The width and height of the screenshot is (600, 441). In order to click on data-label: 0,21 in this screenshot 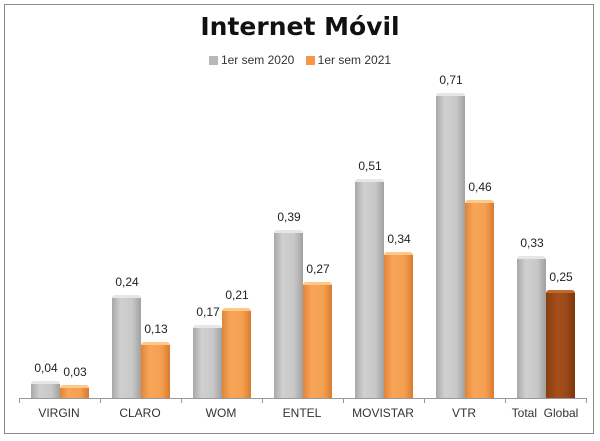, I will do `click(237, 295)`.